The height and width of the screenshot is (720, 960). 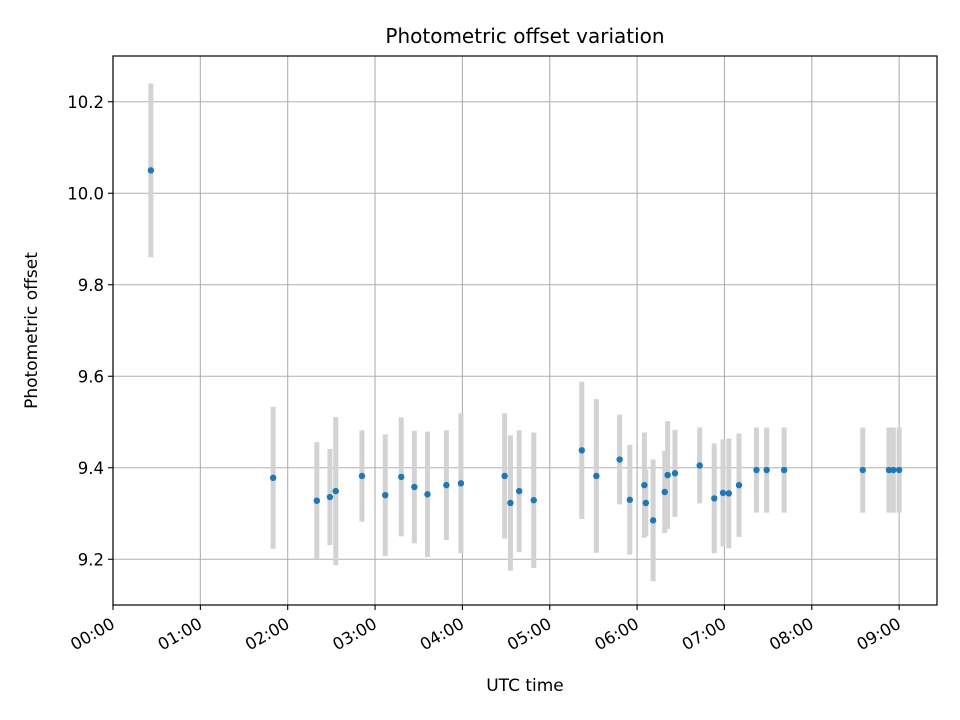 What do you see at coordinates (32, 330) in the screenshot?
I see `y-axis-title: Photometric offset` at bounding box center [32, 330].